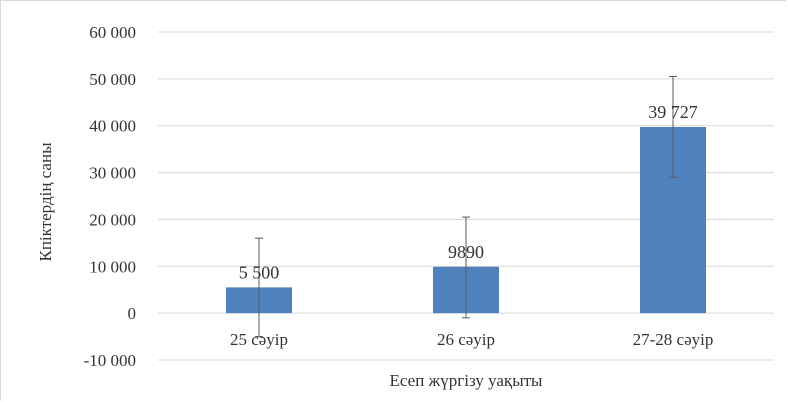  Describe the element at coordinates (673, 339) in the screenshot. I see `category-label: 27-28 сәуір` at that location.